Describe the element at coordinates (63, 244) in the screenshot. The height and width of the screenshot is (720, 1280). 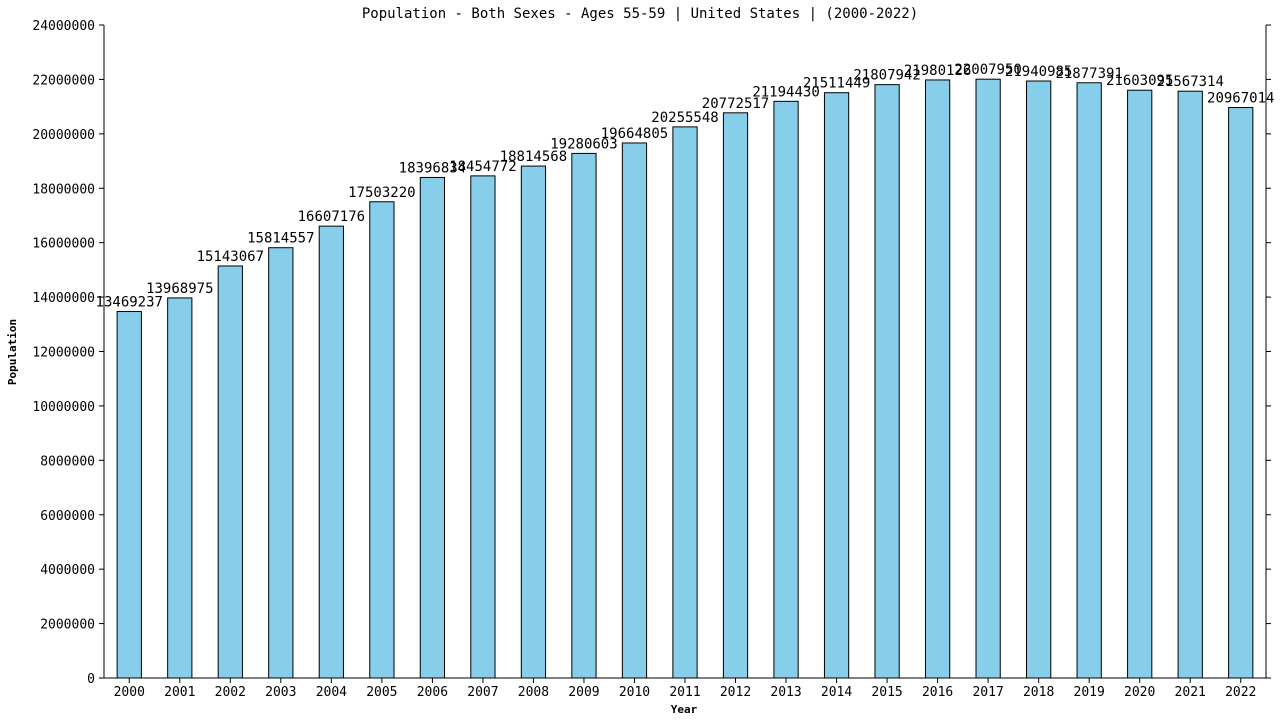
I see `y-tick-label: 16000000` at that location.